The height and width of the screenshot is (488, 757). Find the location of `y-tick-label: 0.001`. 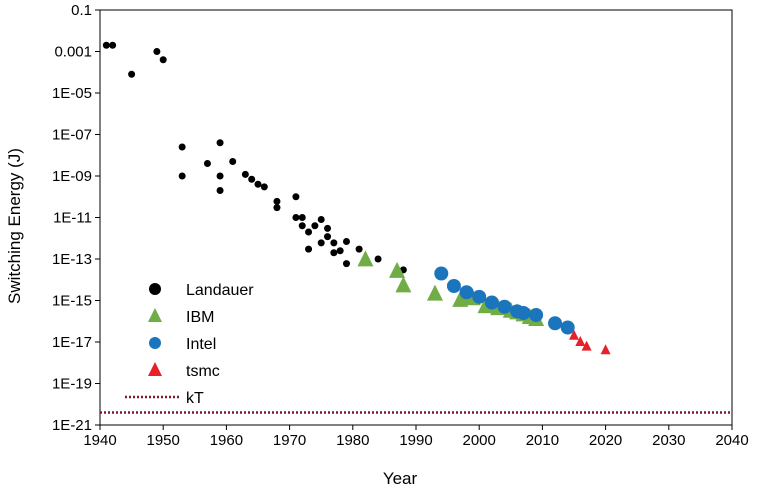

y-tick-label: 0.001 is located at coordinates (73, 52).